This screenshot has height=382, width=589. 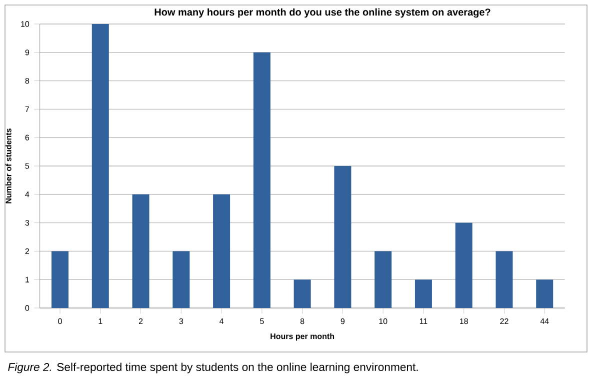 I want to click on y-tick-label: 2, so click(x=27, y=251).